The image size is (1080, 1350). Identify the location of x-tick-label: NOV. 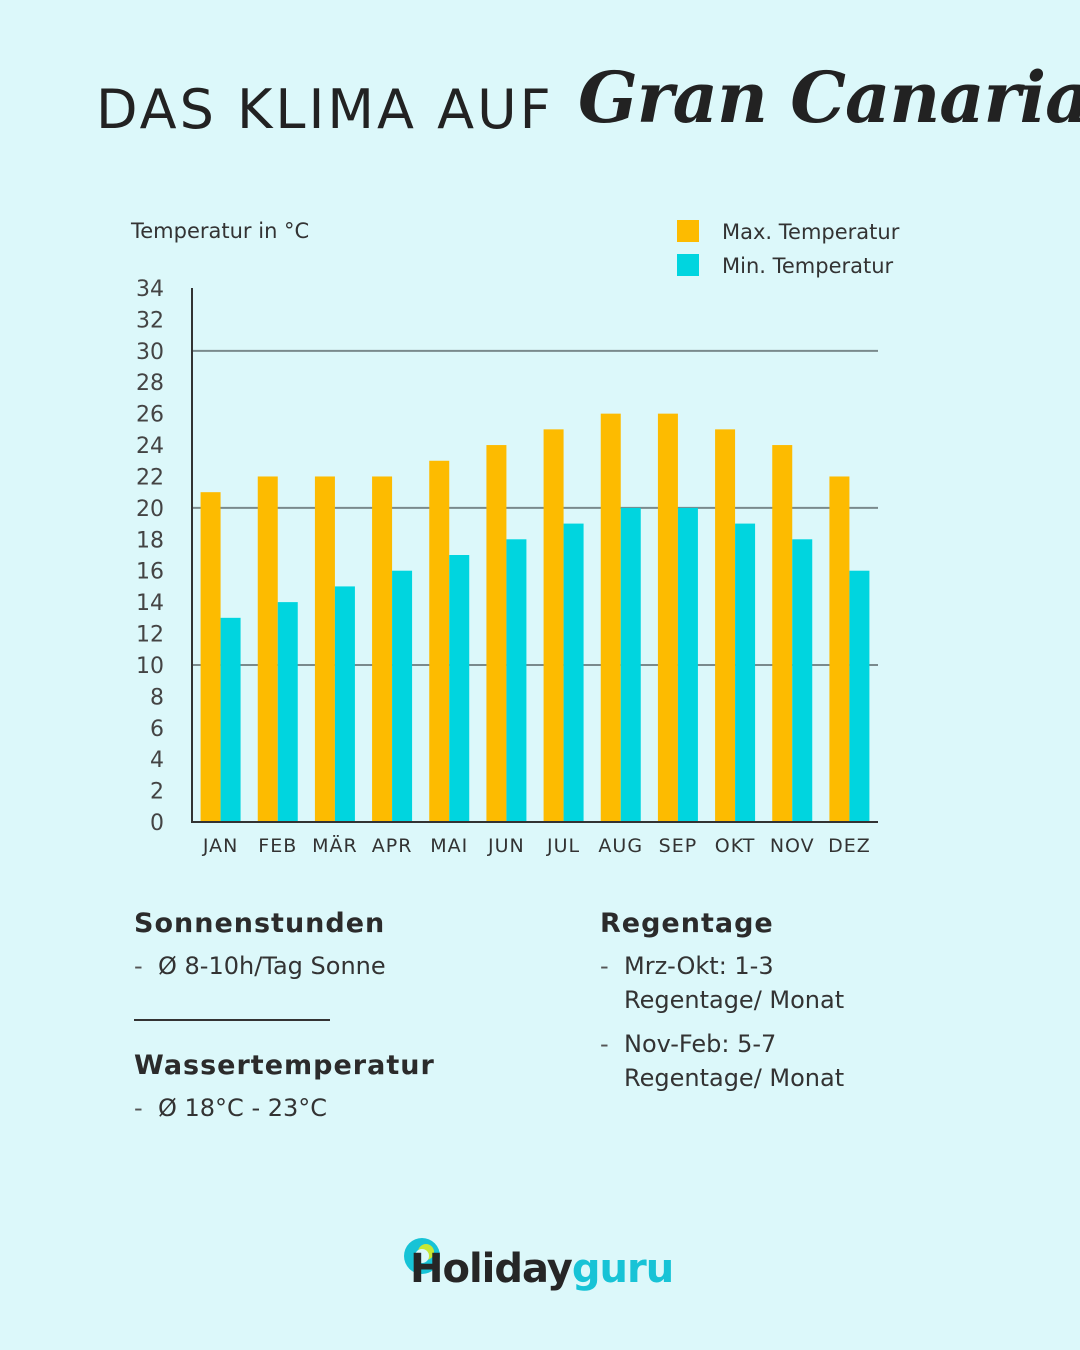
(792, 846).